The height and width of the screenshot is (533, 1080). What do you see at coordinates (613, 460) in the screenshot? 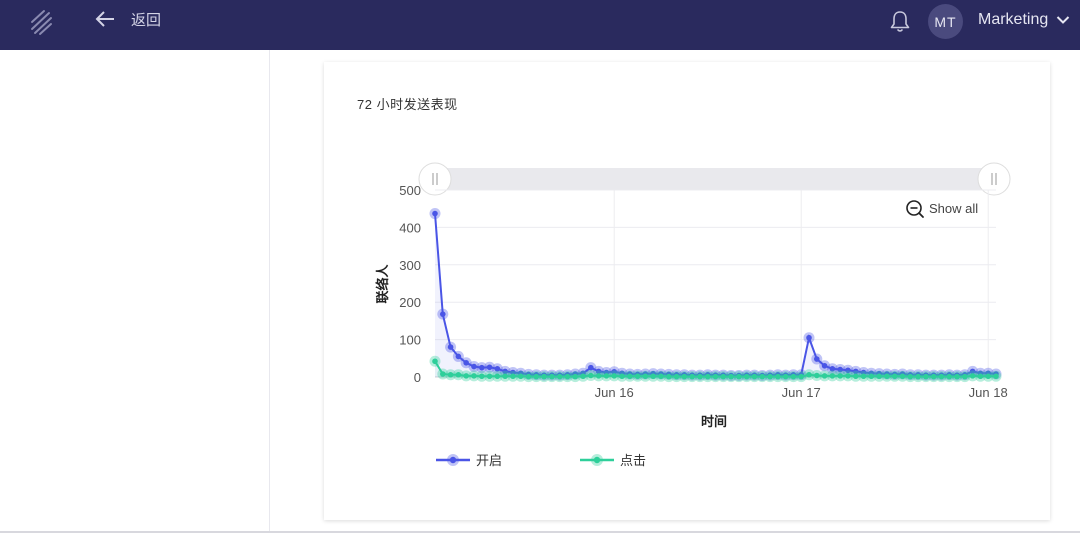
I see `legend-item: 点击` at bounding box center [613, 460].